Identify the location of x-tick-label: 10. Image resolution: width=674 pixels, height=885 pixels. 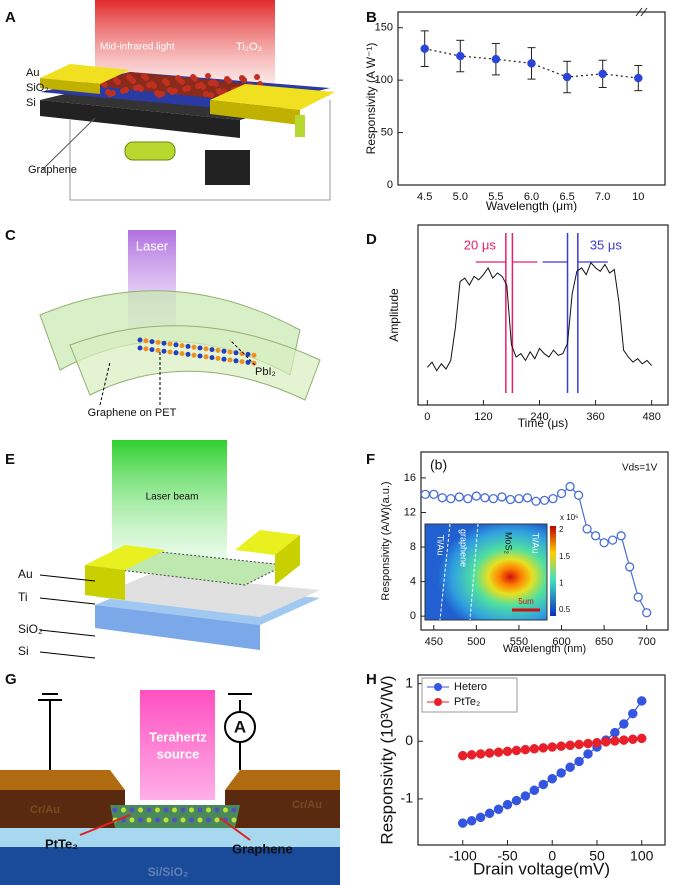
(638, 197).